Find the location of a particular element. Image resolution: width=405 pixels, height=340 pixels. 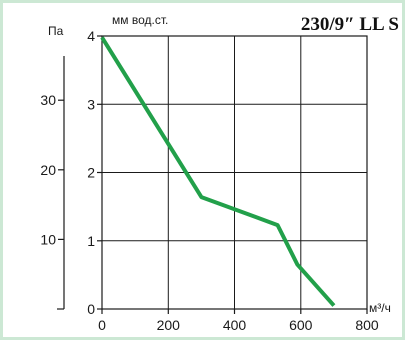

y-tick-label: 2 is located at coordinates (91, 173).